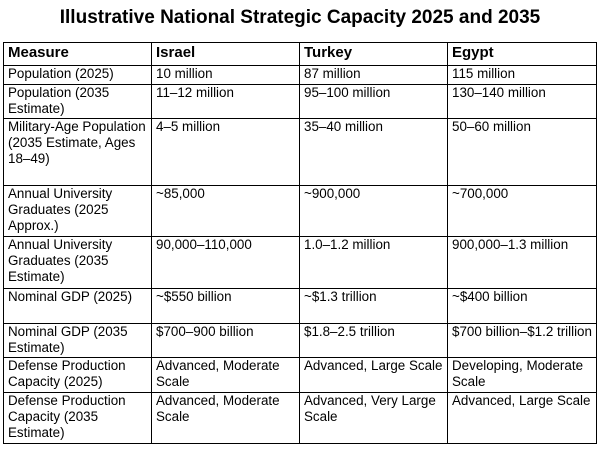 The width and height of the screenshot is (600, 453). Describe the element at coordinates (225, 54) in the screenshot. I see `column-header-israel: Israel` at that location.